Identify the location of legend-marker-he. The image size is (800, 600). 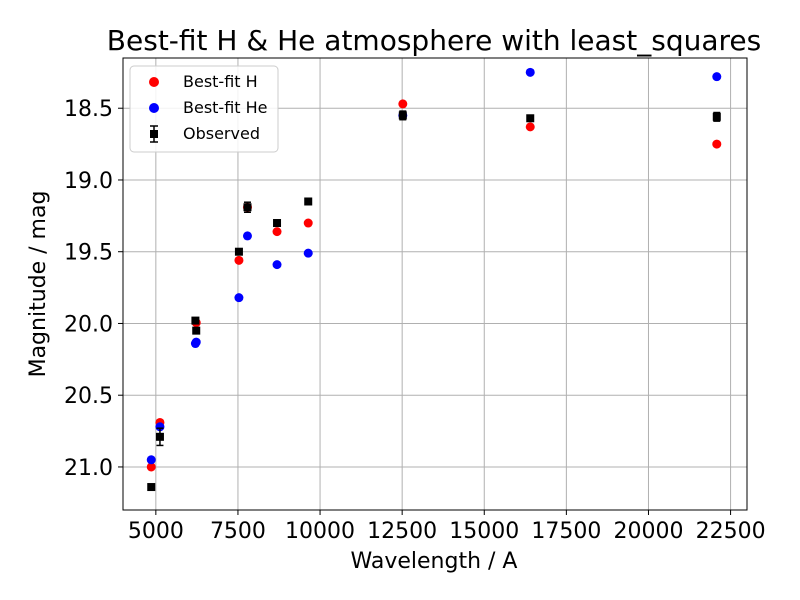
(154, 108).